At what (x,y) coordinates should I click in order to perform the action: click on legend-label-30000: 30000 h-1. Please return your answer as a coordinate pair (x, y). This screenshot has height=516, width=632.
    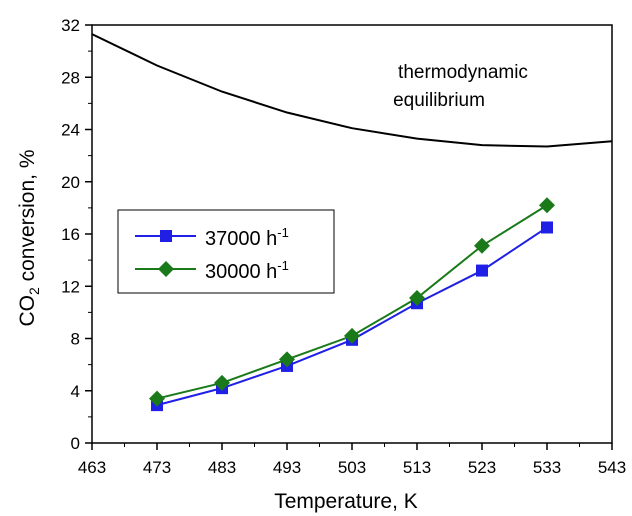
    Looking at the image, I should click on (247, 270).